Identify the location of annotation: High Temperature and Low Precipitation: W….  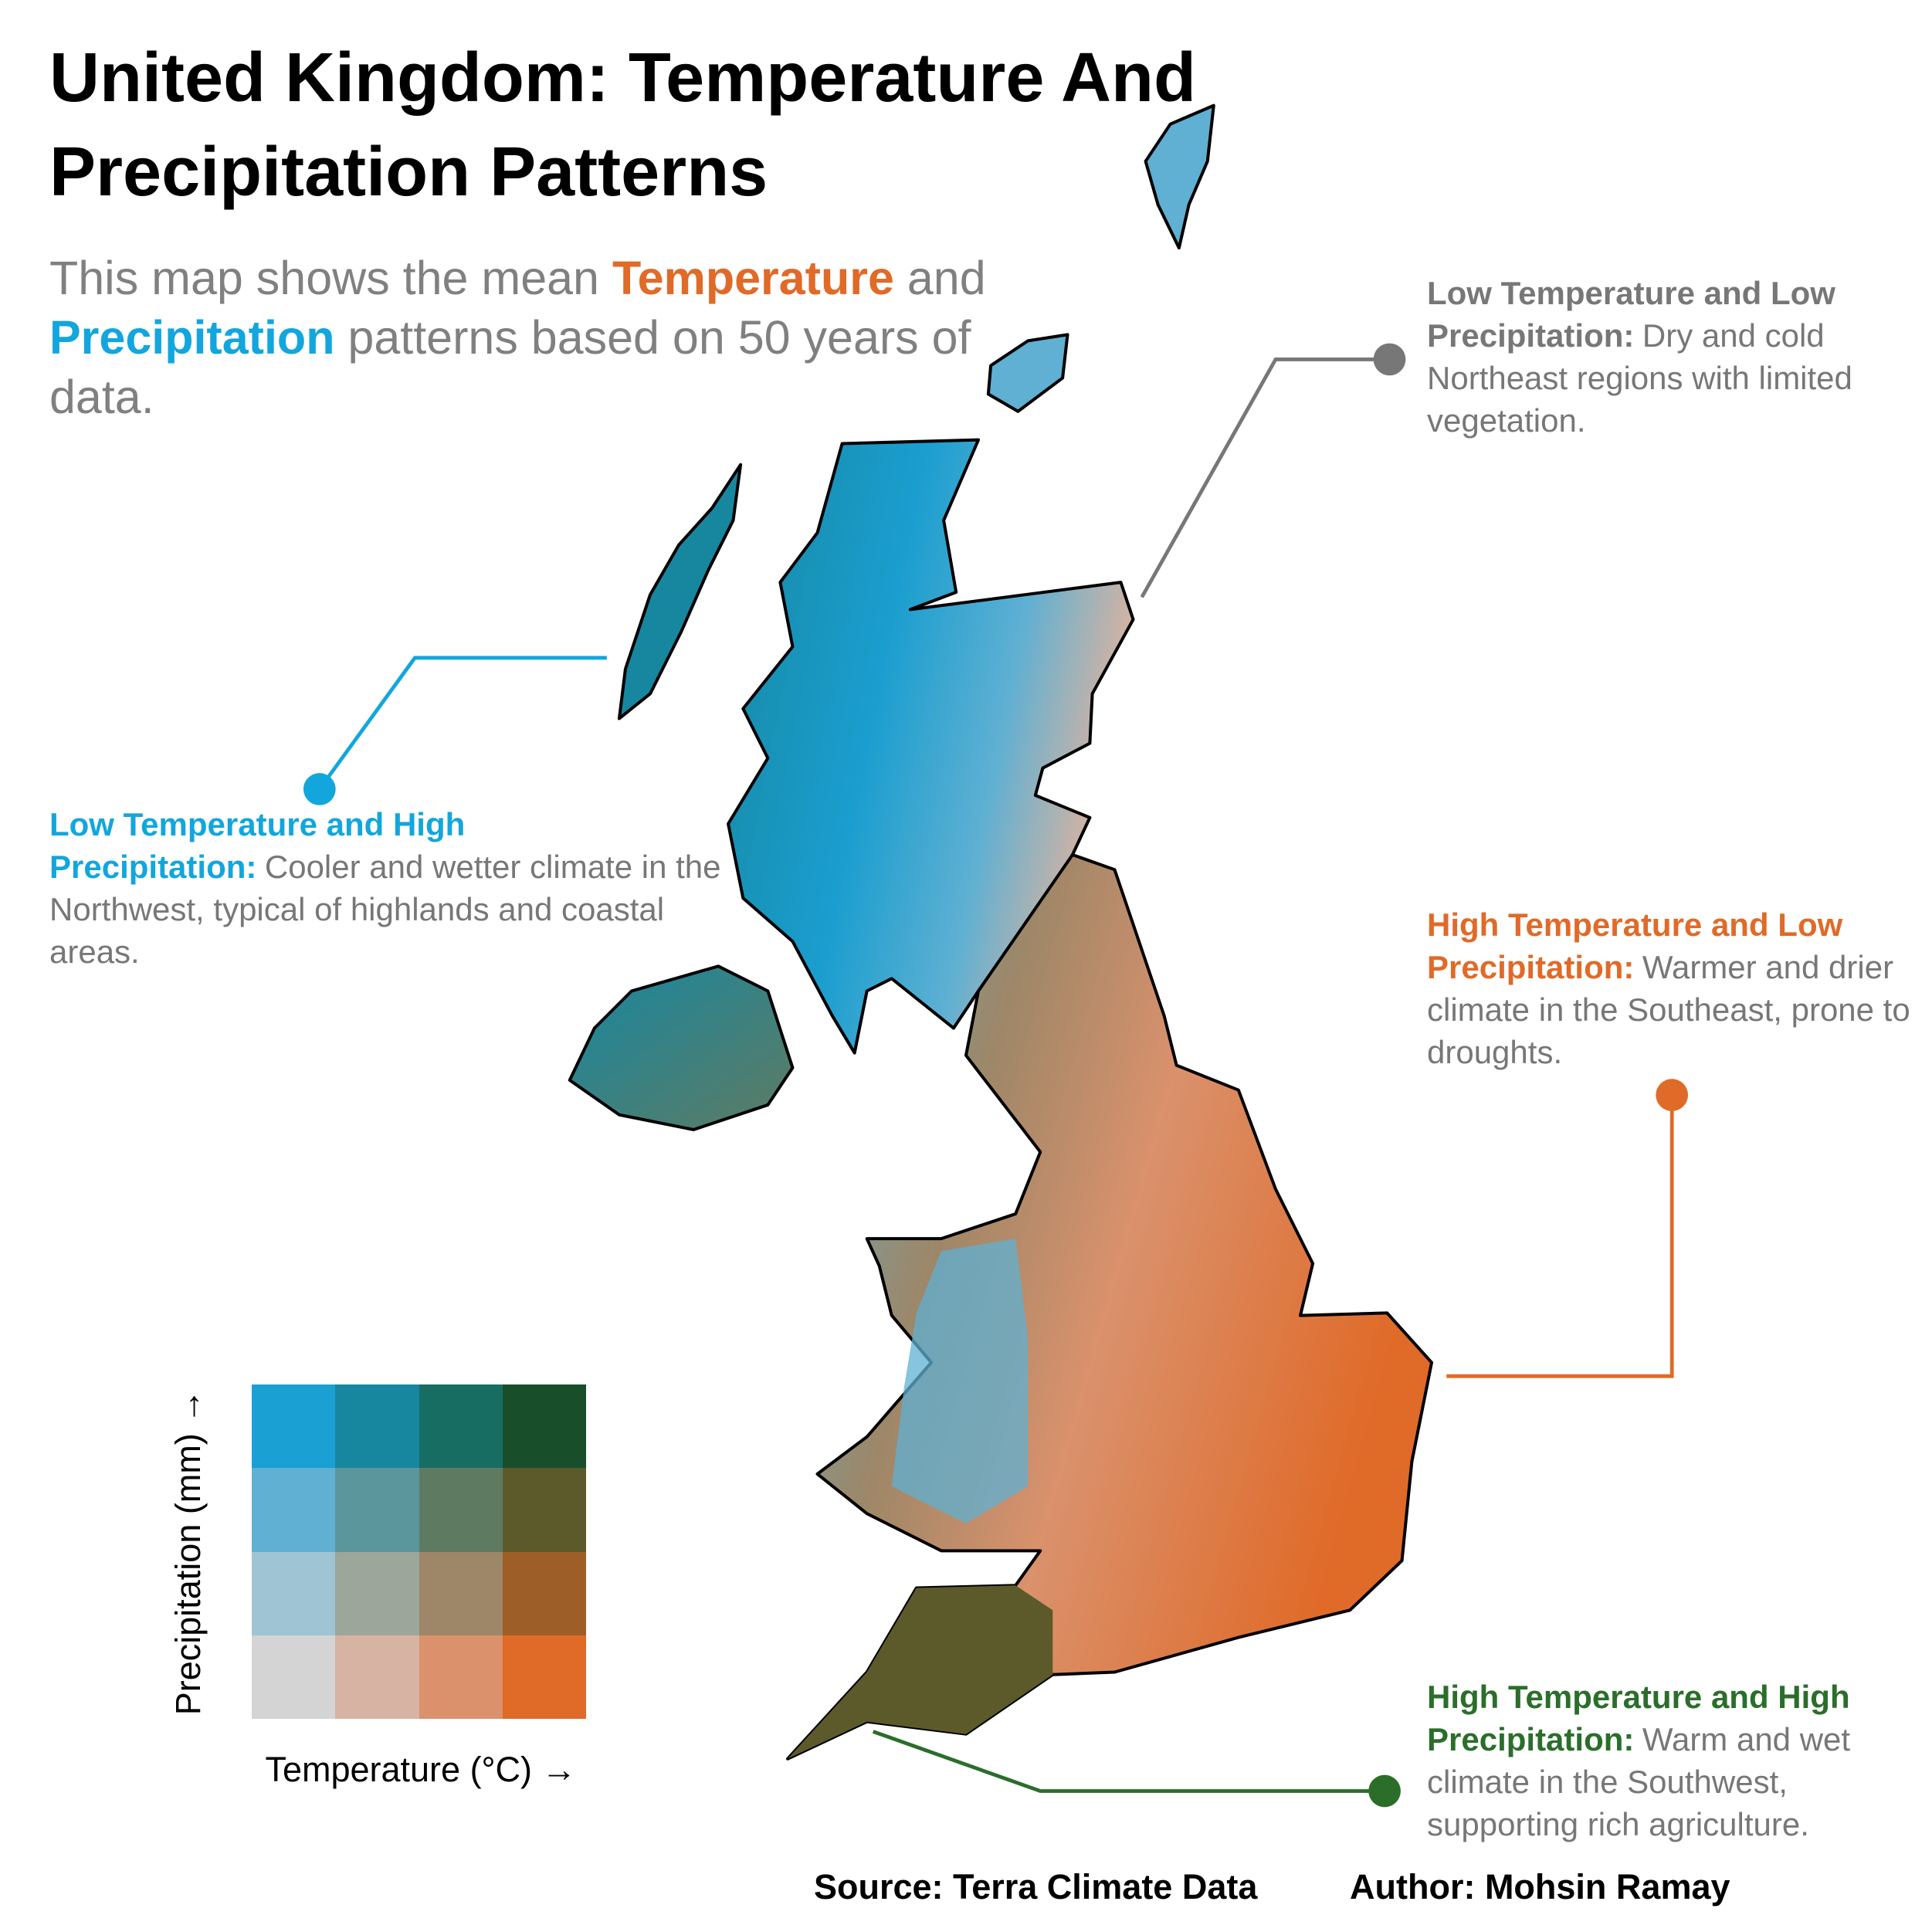
(1670, 988).